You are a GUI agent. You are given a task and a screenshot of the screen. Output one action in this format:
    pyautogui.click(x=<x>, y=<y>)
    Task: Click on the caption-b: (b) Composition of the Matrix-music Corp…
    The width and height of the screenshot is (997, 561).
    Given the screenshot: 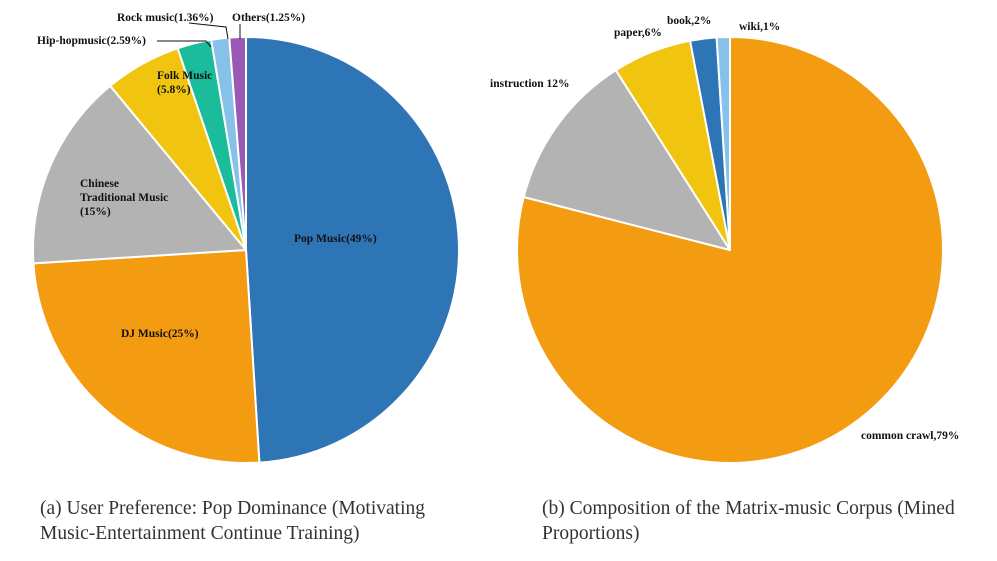 What is the action you would take?
    pyautogui.click(x=748, y=521)
    